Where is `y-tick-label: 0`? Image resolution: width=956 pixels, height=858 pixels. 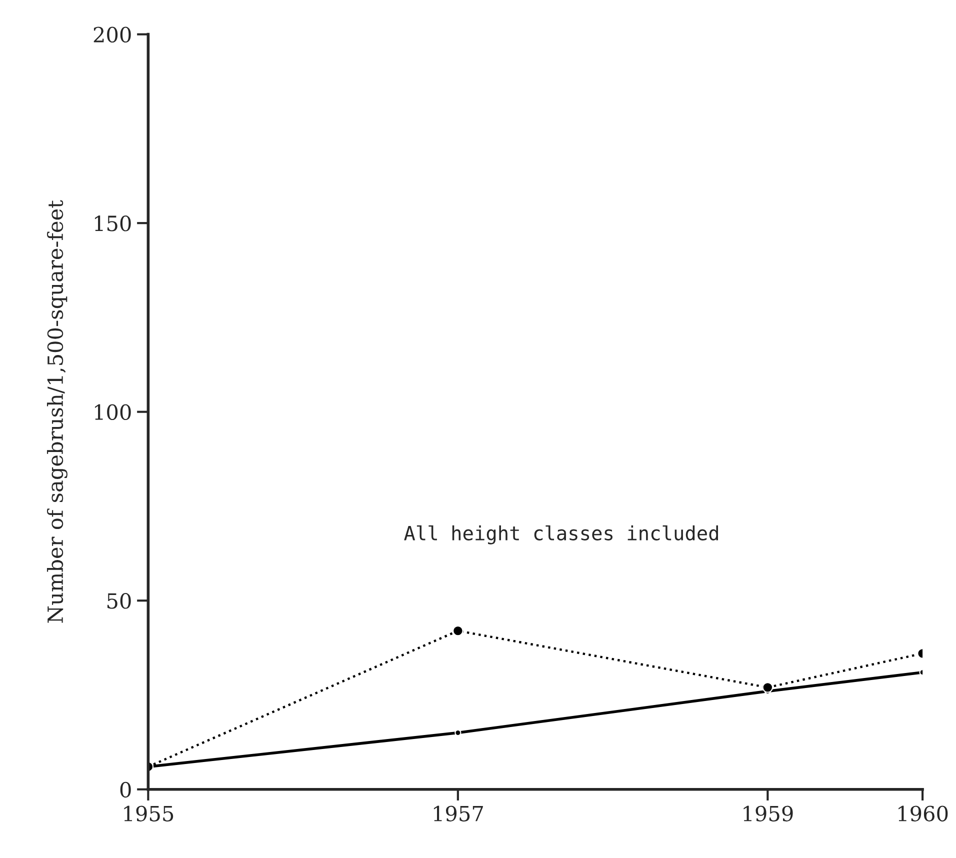 y-tick-label: 0 is located at coordinates (125, 790).